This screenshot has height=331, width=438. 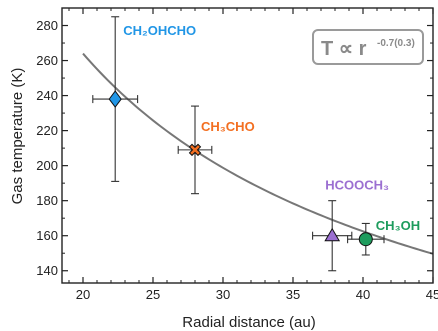 What do you see at coordinates (115, 99) in the screenshot?
I see `diamond-marker` at bounding box center [115, 99].